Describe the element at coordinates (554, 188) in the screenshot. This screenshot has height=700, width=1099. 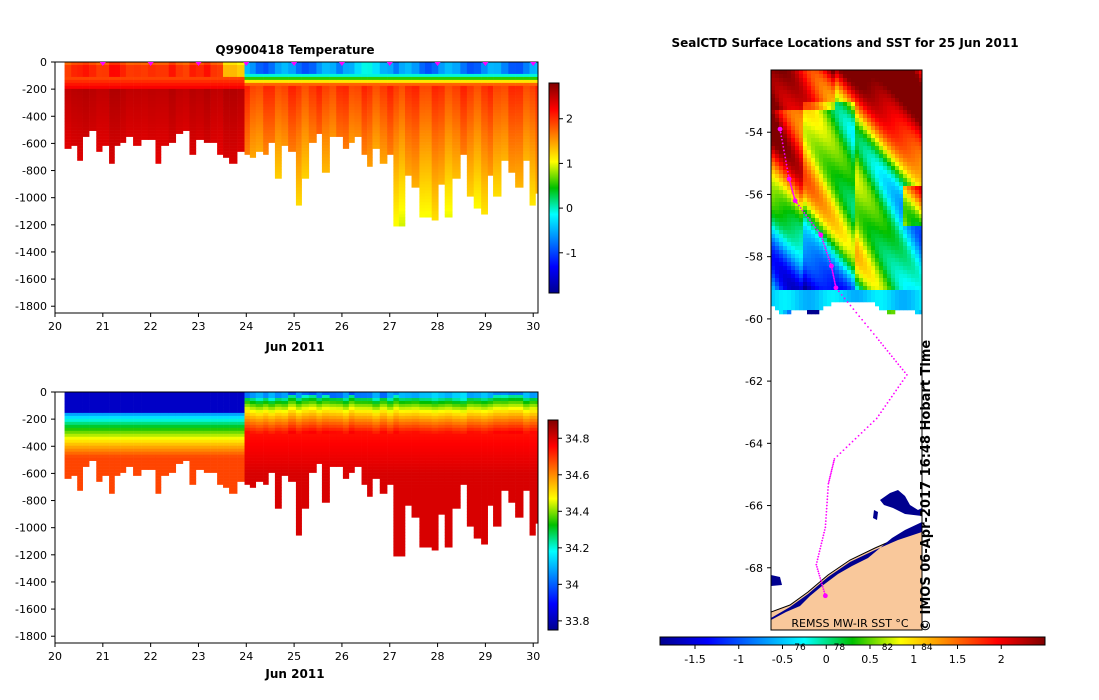
I see `temperature-colorbar` at that location.